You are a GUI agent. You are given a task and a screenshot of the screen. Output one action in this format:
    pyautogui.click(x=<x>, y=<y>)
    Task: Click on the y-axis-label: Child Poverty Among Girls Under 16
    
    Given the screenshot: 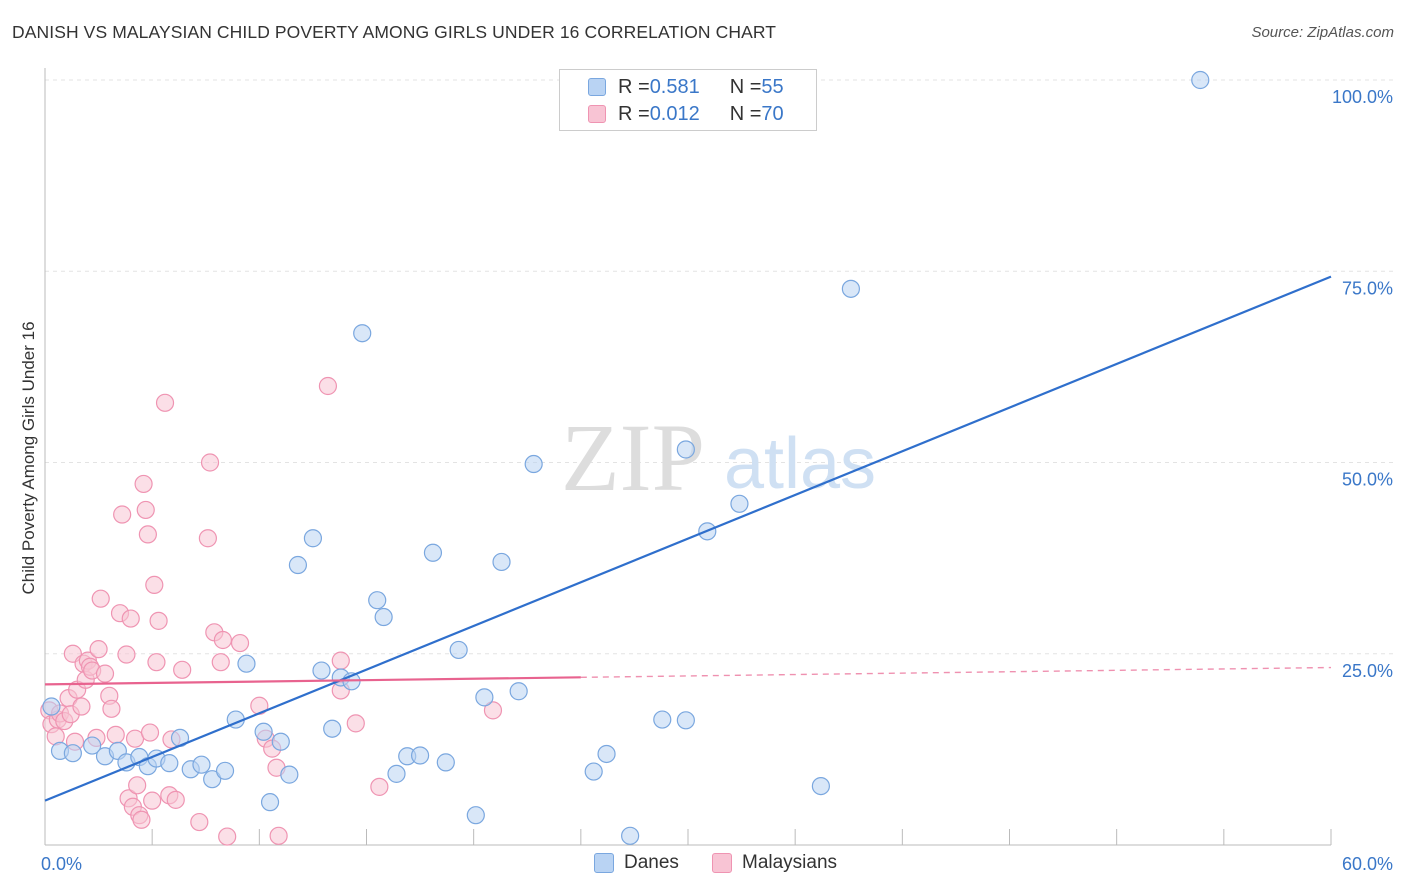 What is the action you would take?
    pyautogui.click(x=28, y=457)
    